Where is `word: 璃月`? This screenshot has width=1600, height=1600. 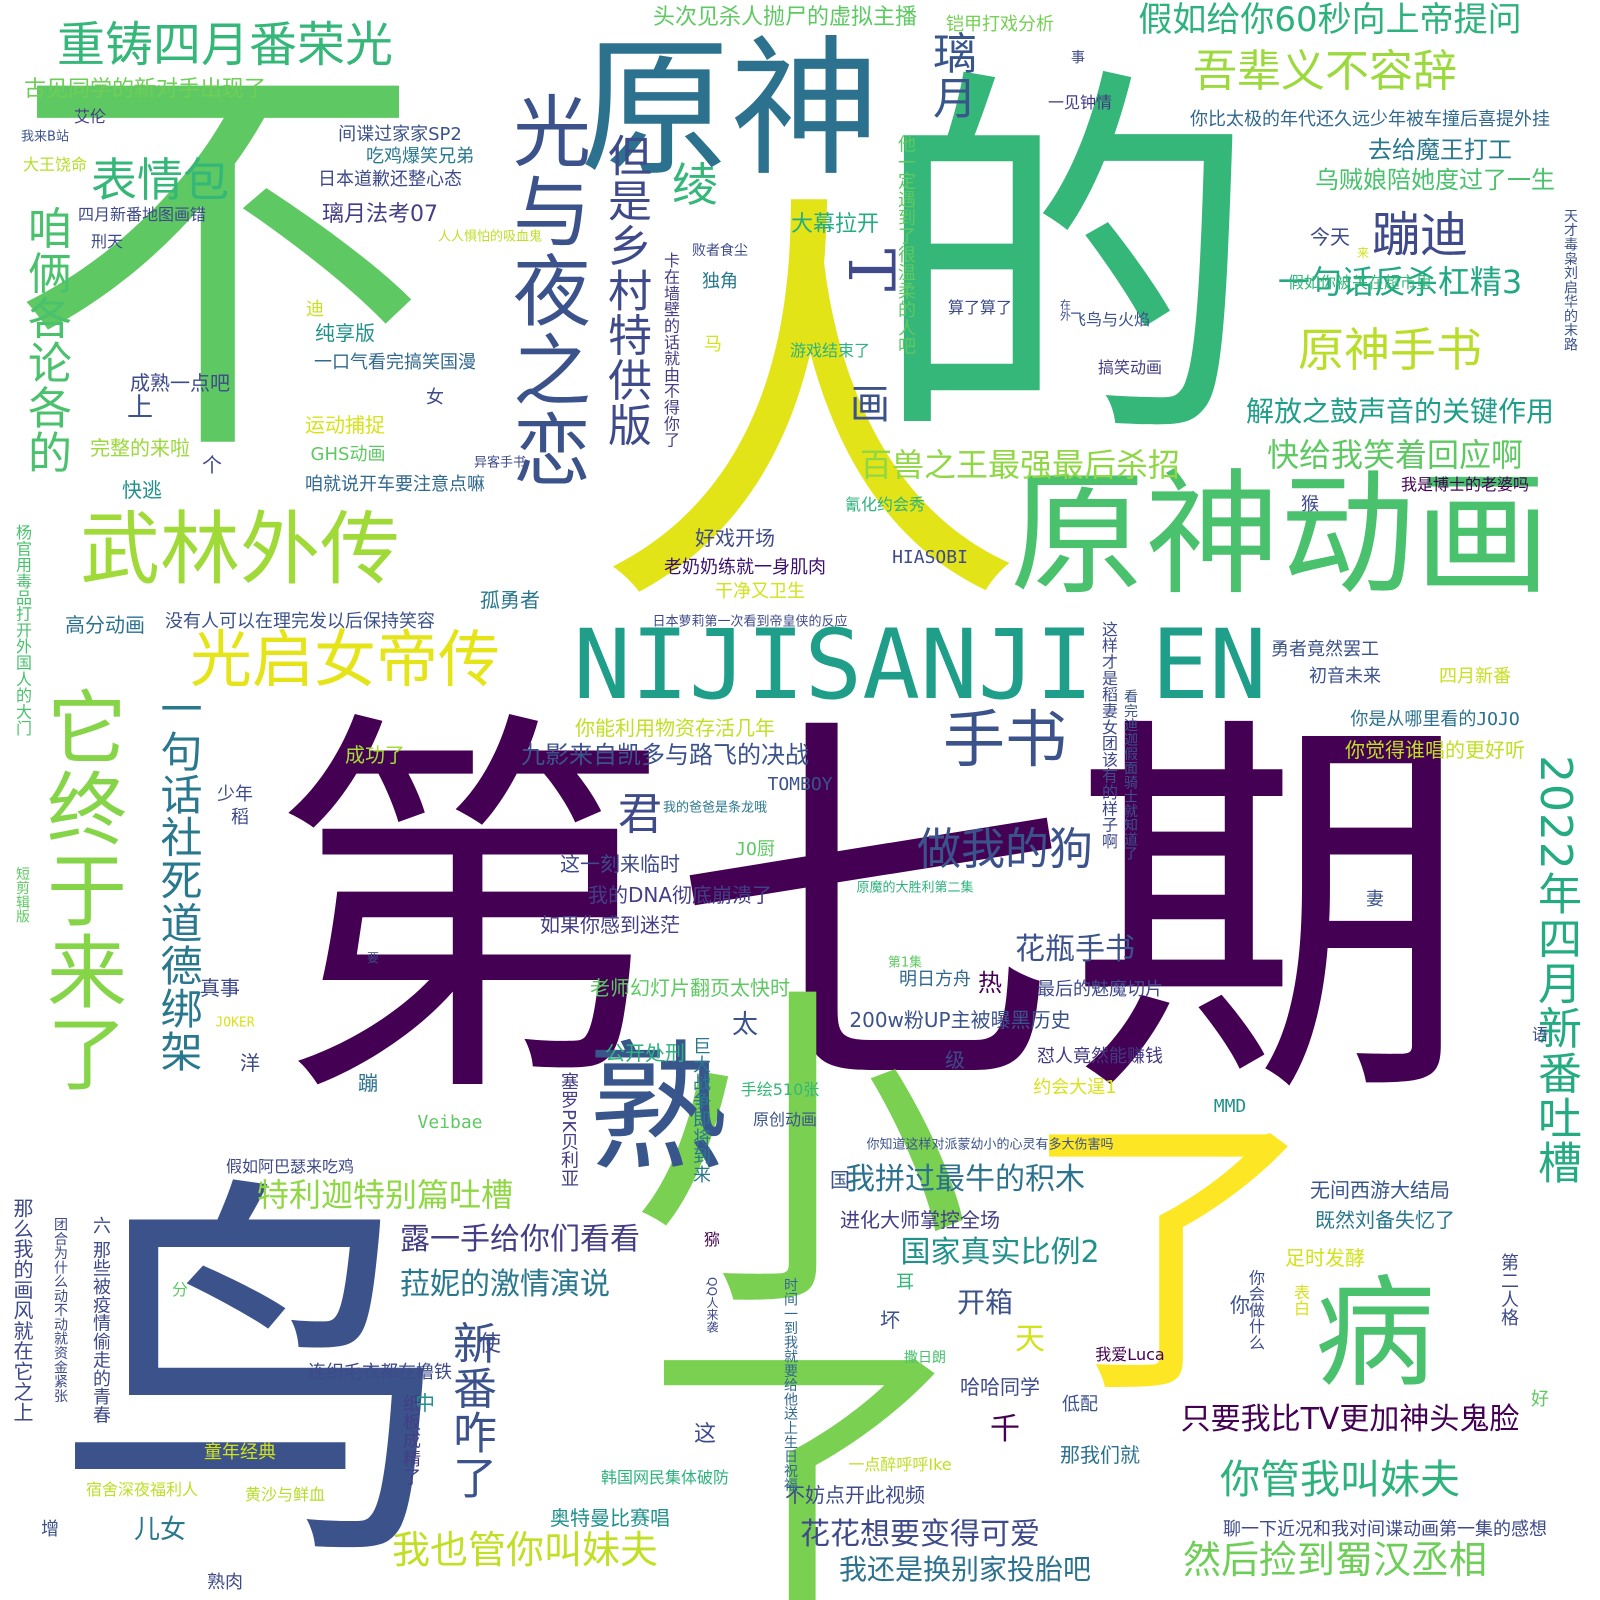
word: 璃月 is located at coordinates (950, 75).